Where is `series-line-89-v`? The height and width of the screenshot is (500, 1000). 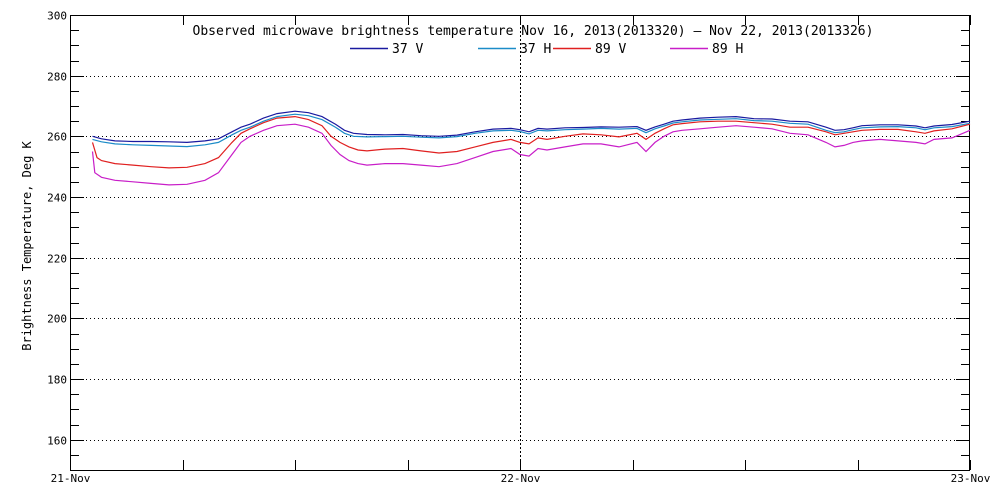 series-line-89-v is located at coordinates (531, 142).